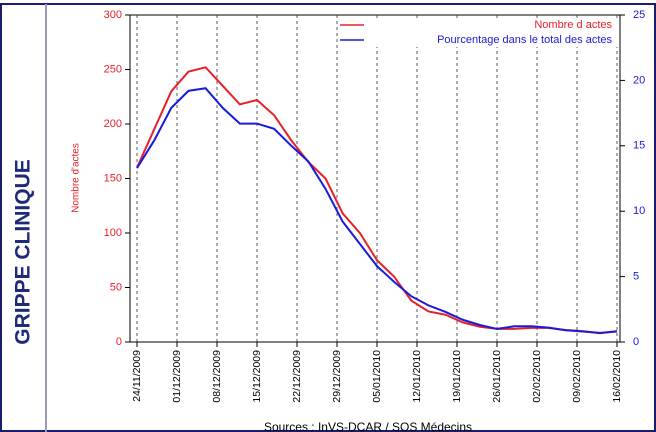 The height and width of the screenshot is (432, 656). What do you see at coordinates (497, 376) in the screenshot?
I see `x-tick-label: 26/01/2010` at bounding box center [497, 376].